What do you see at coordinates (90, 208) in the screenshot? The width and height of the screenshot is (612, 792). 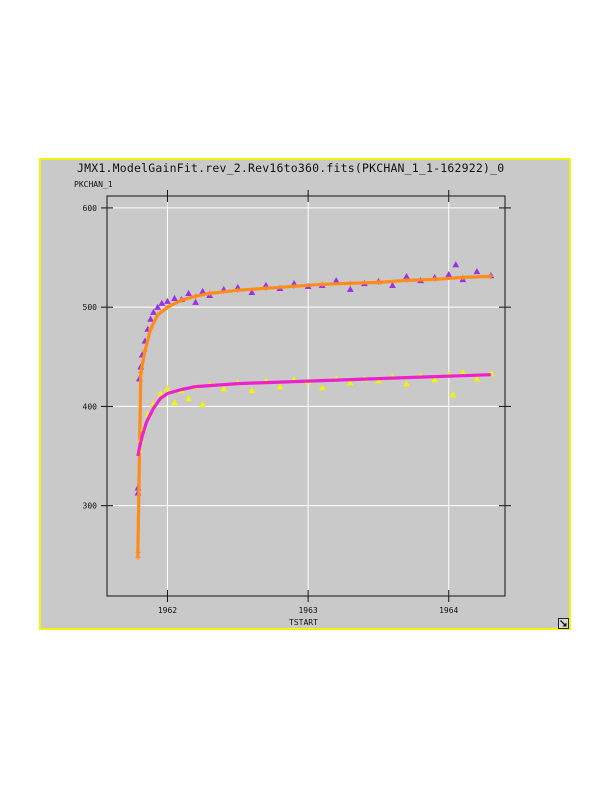 I see `y-tick-label: 600` at bounding box center [90, 208].